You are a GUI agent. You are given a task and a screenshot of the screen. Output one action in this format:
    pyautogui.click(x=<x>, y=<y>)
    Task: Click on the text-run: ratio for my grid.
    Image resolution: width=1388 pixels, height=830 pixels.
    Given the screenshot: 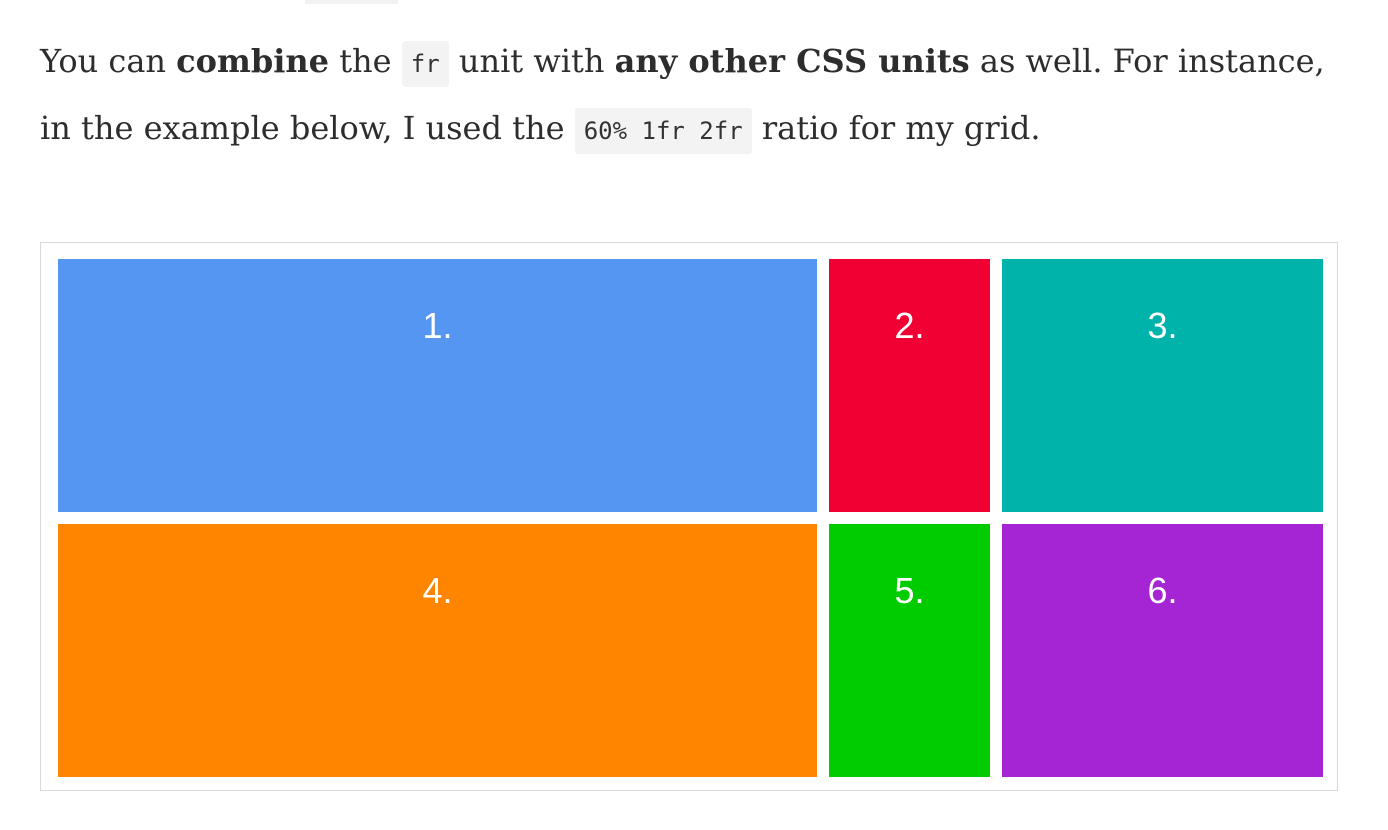 What is the action you would take?
    pyautogui.click(x=896, y=128)
    